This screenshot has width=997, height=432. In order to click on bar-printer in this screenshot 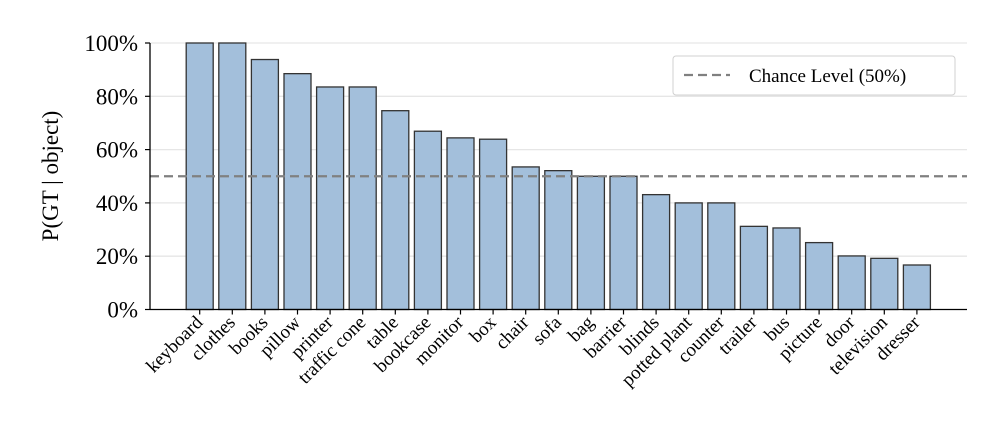, I will do `click(330, 198)`.